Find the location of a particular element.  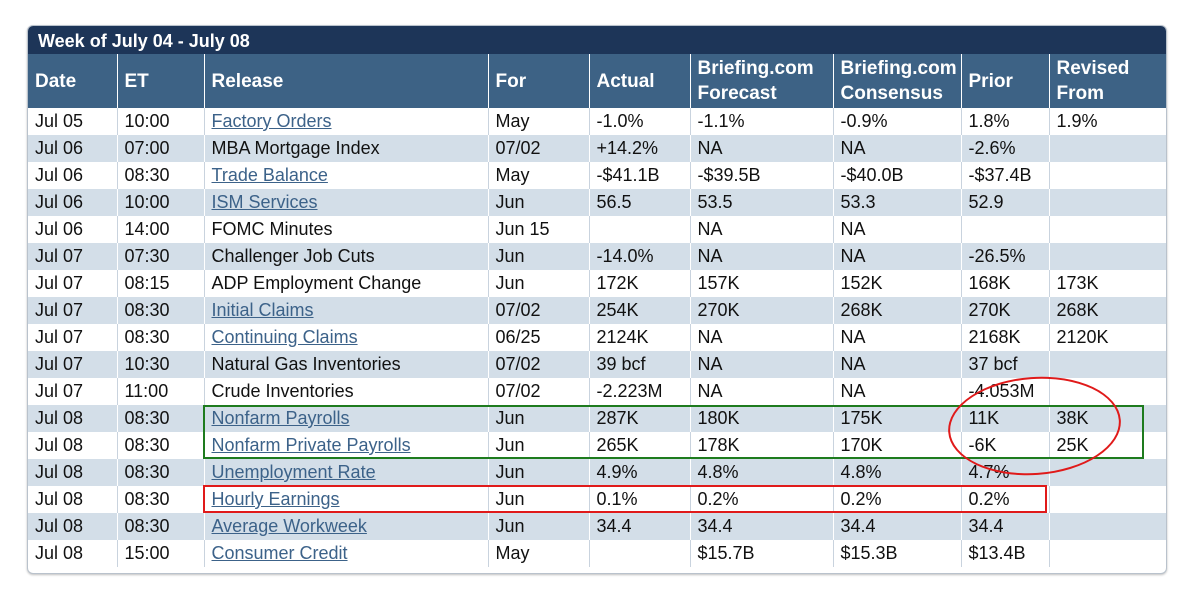

actual-cell: -$41.1B is located at coordinates (640, 175).